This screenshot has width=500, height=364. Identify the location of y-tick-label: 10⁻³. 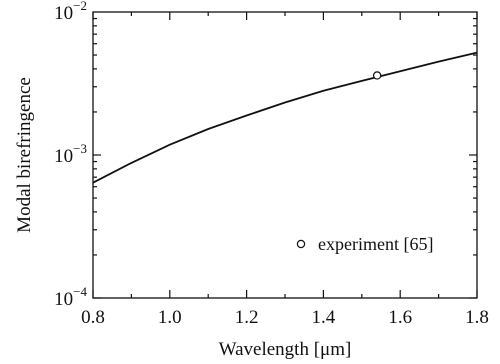
(70, 154).